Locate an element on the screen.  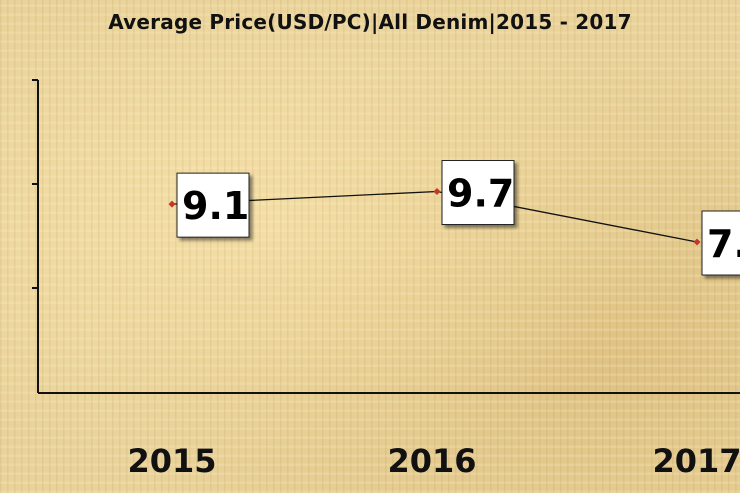
data-label-text: 9.7 is located at coordinates (480, 194).